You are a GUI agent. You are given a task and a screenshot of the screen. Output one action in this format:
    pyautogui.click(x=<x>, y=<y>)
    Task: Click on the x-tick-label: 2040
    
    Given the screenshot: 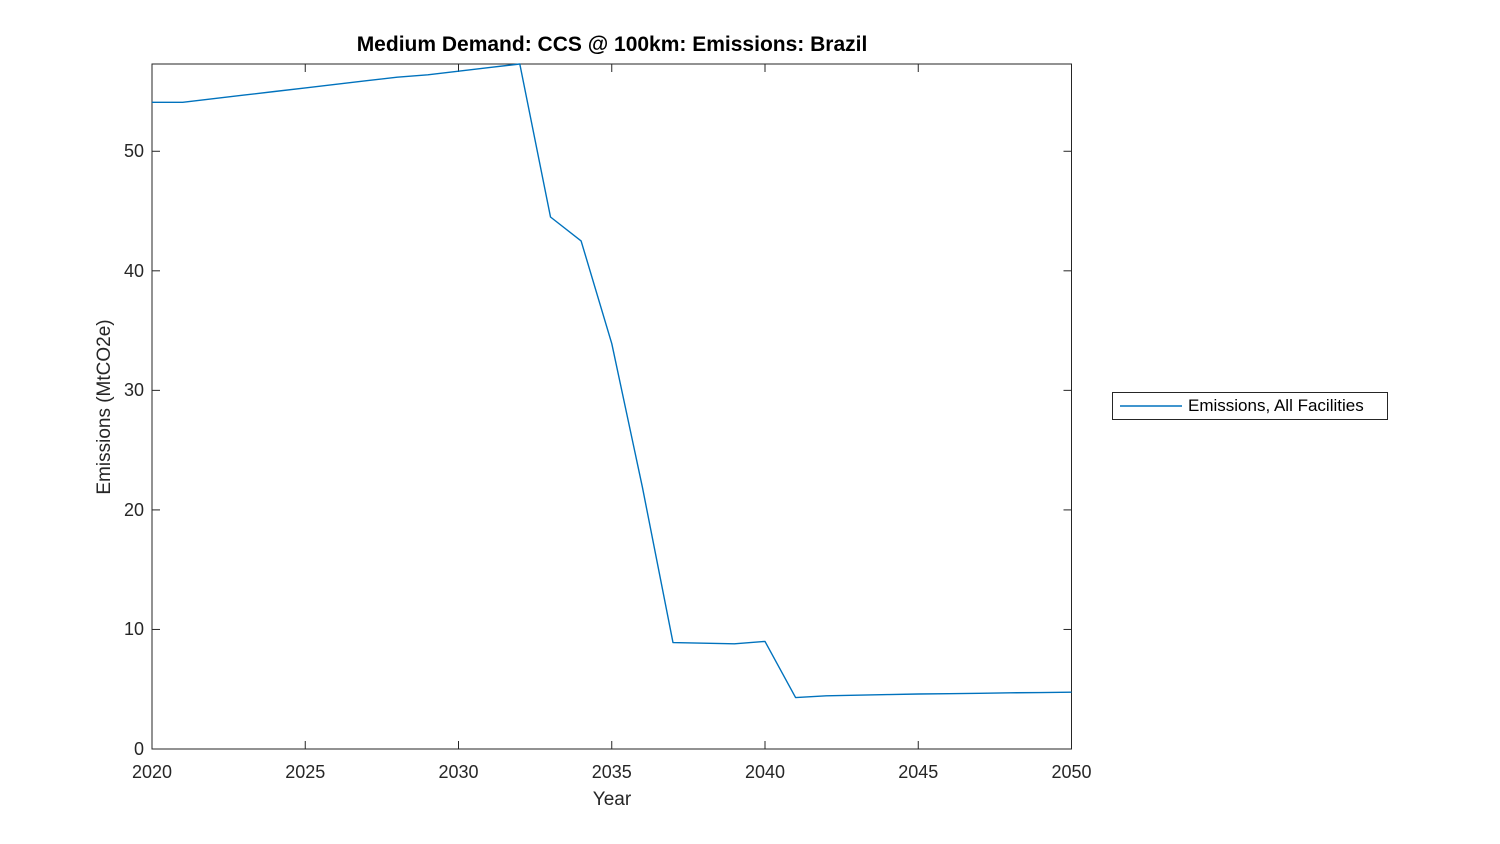 What is the action you would take?
    pyautogui.click(x=765, y=772)
    